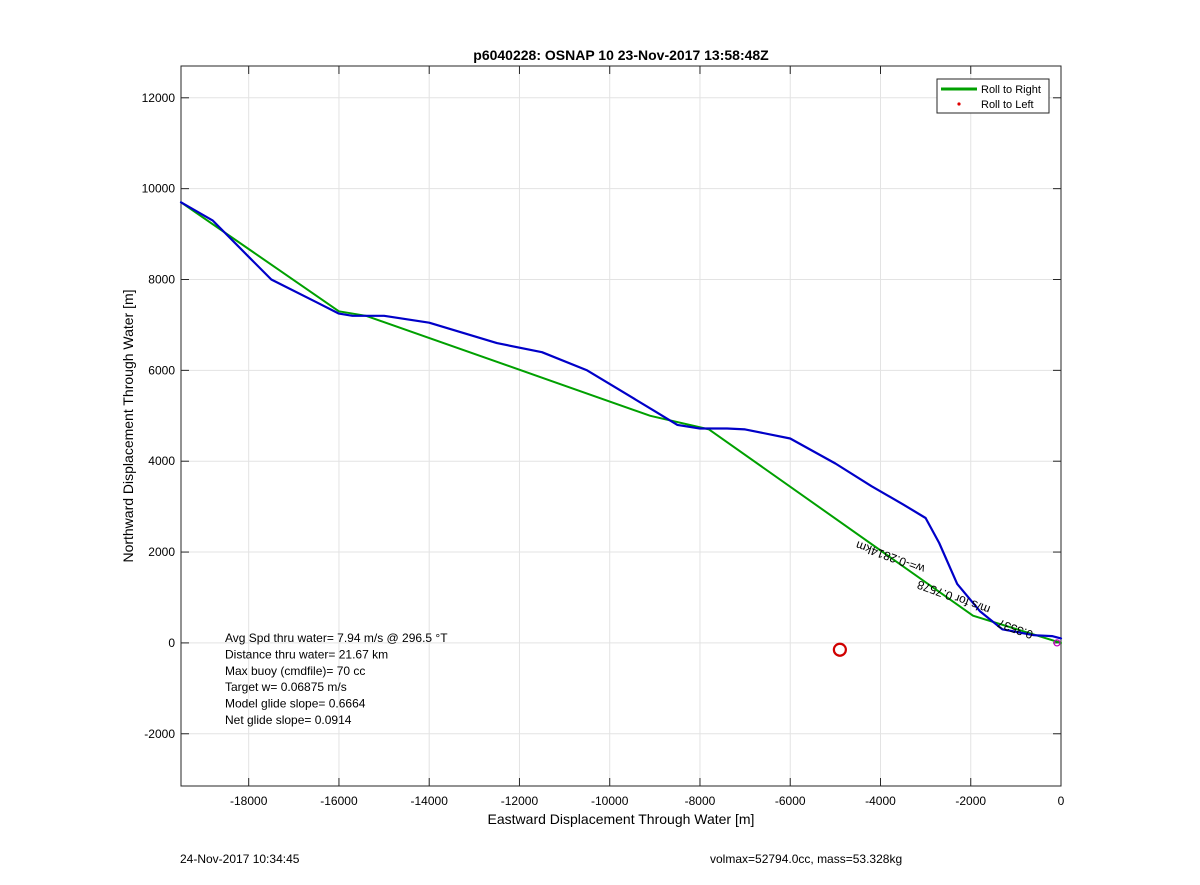  Describe the element at coordinates (288, 720) in the screenshot. I see `stats-line: Net glide slope= 0.0914` at that location.